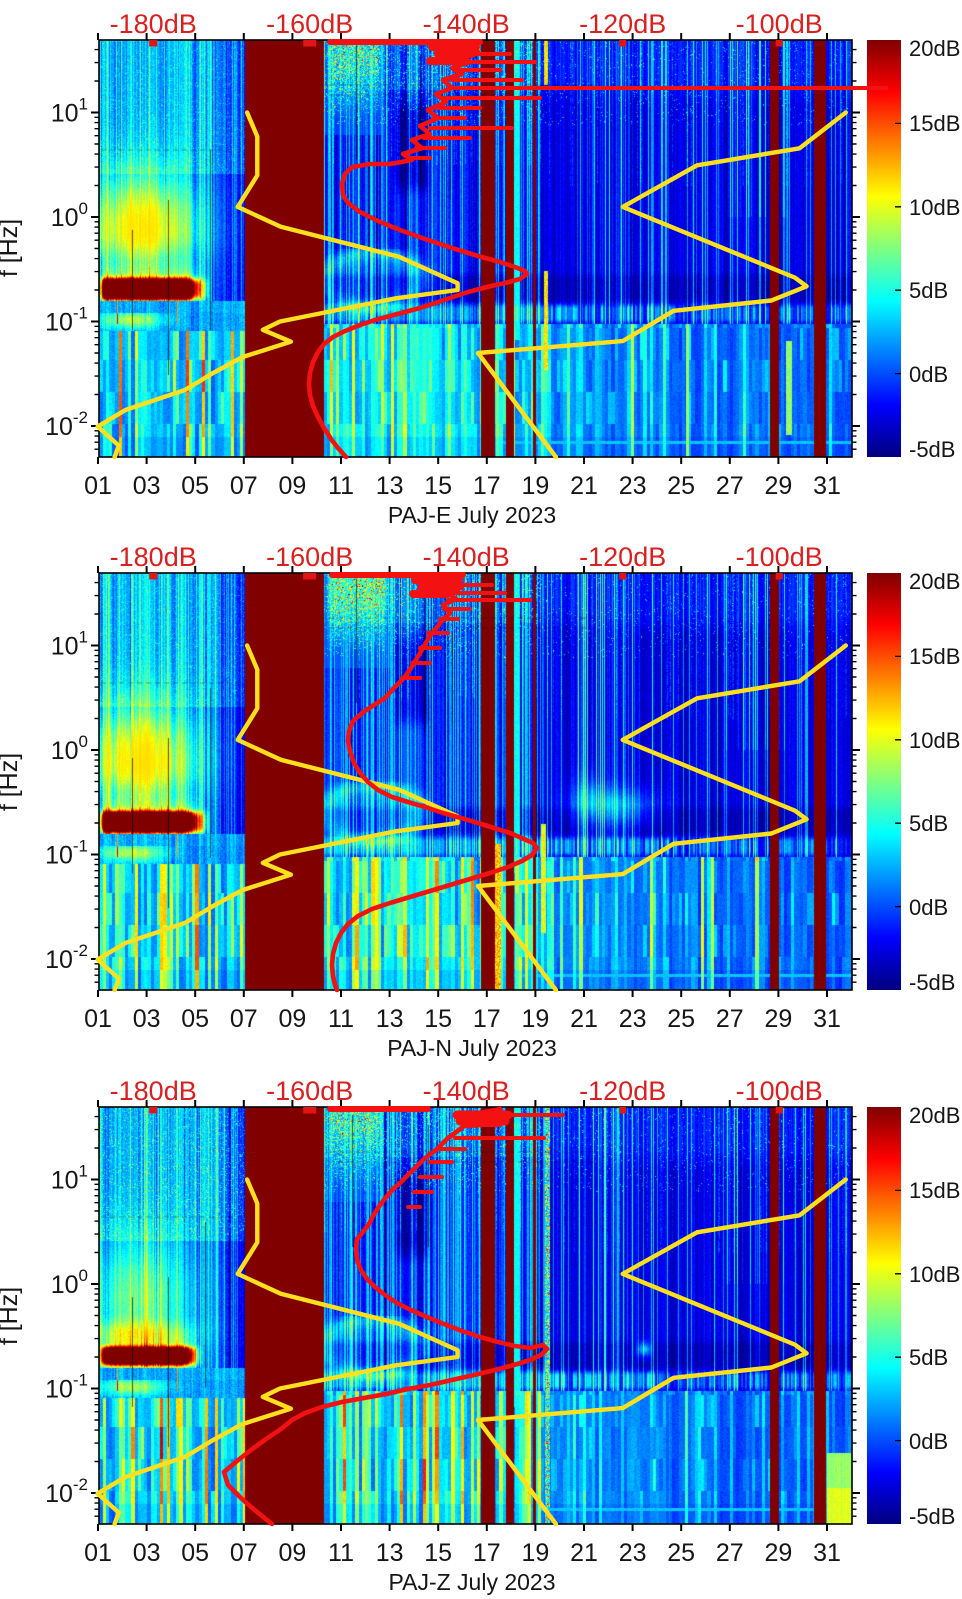 This screenshot has width=962, height=1599. I want to click on svg-text: PAJ-N July 2023, so click(472, 1048).